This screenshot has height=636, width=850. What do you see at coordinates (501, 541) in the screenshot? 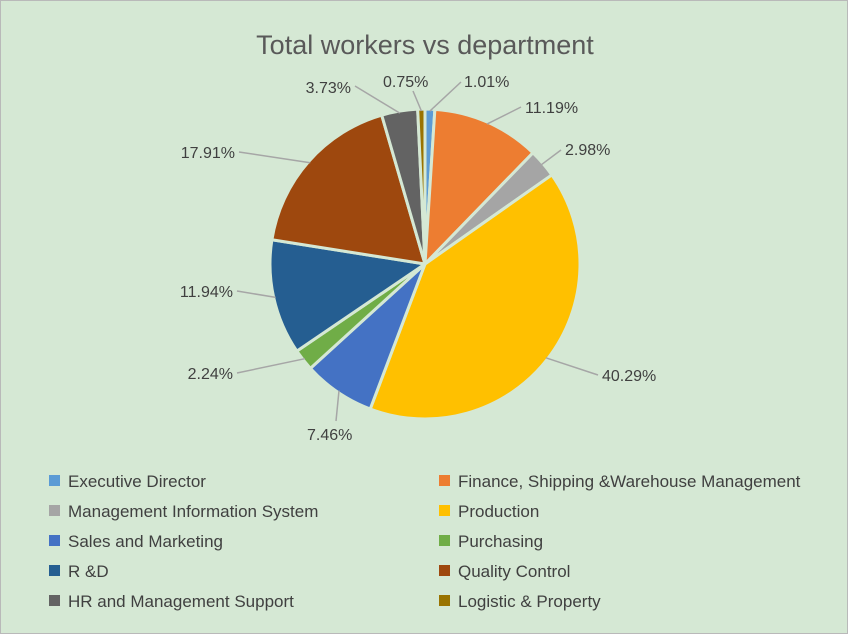
I see `legend-label: Purchasing` at bounding box center [501, 541].